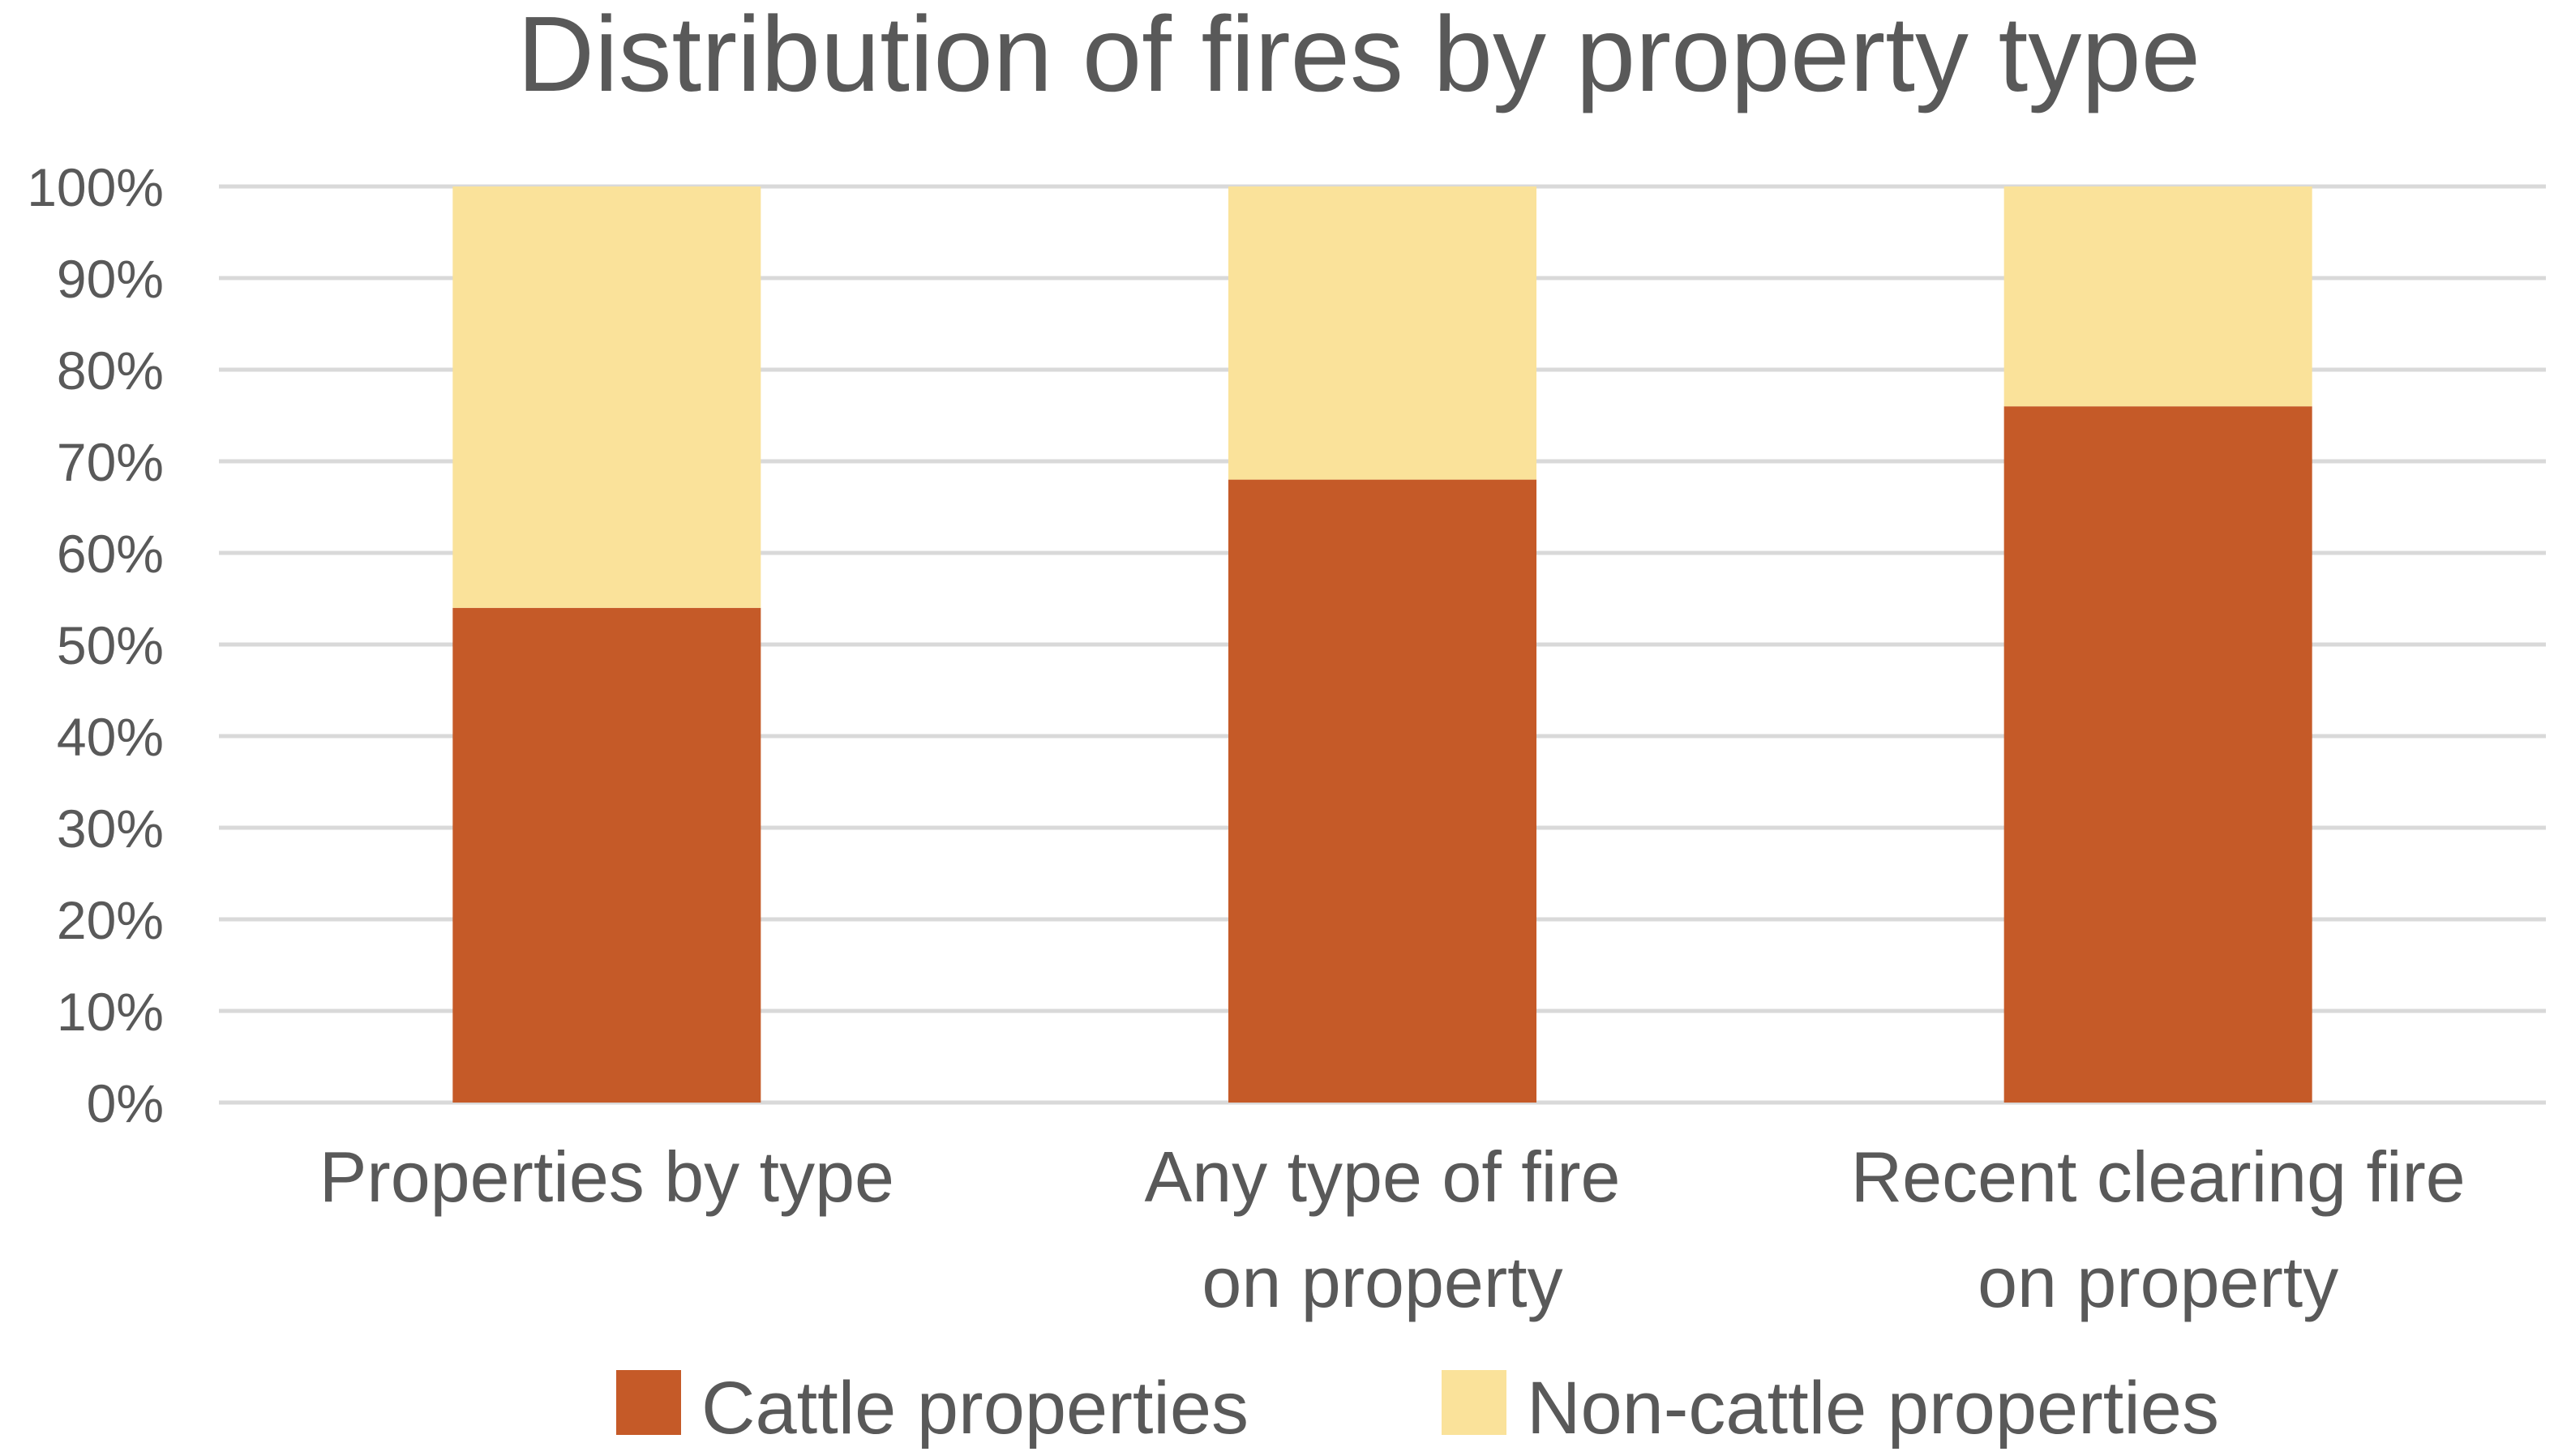 The height and width of the screenshot is (1456, 2554). Describe the element at coordinates (606, 1177) in the screenshot. I see `x-category-label: Properties by type` at that location.